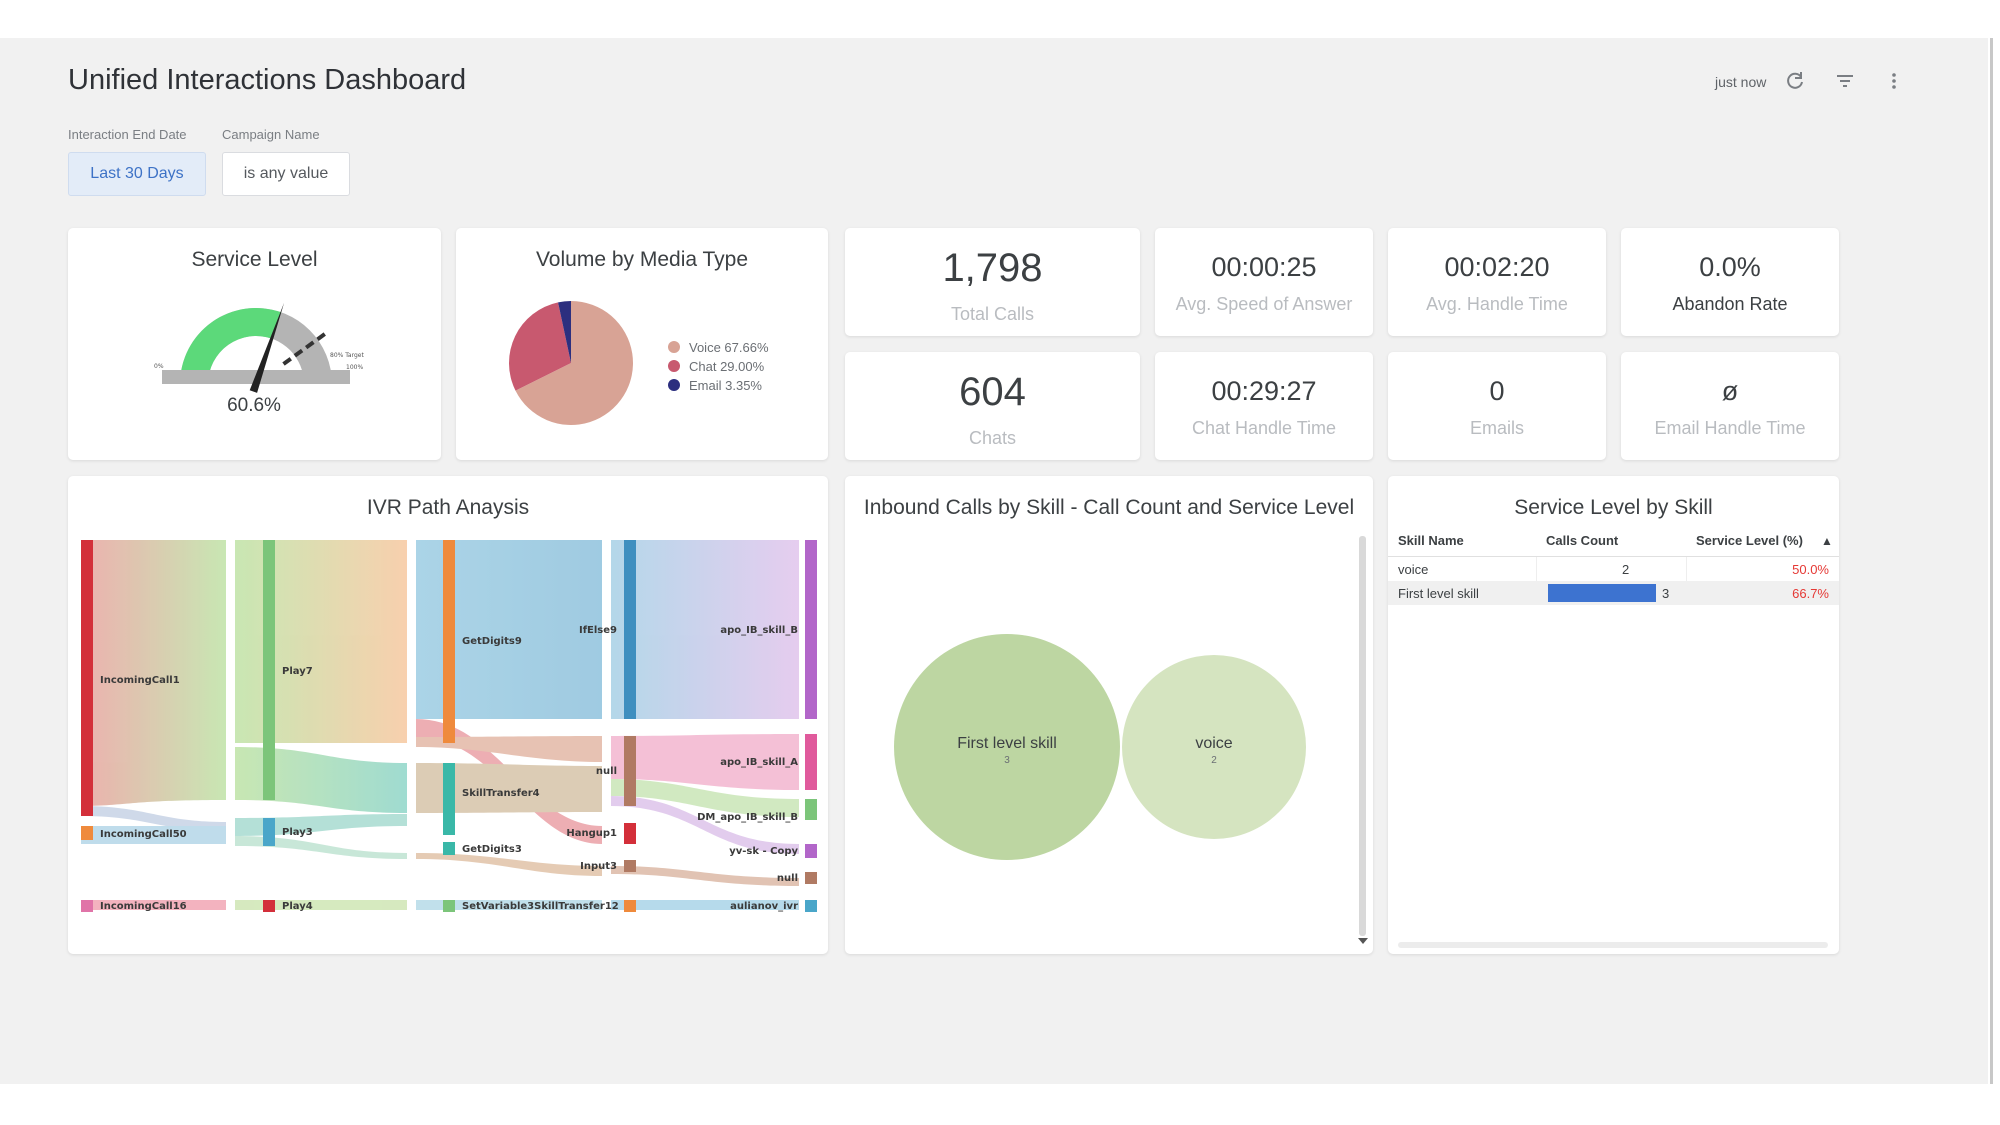 The width and height of the screenshot is (2000, 1125). I want to click on sankey-nodes, so click(449, 726).